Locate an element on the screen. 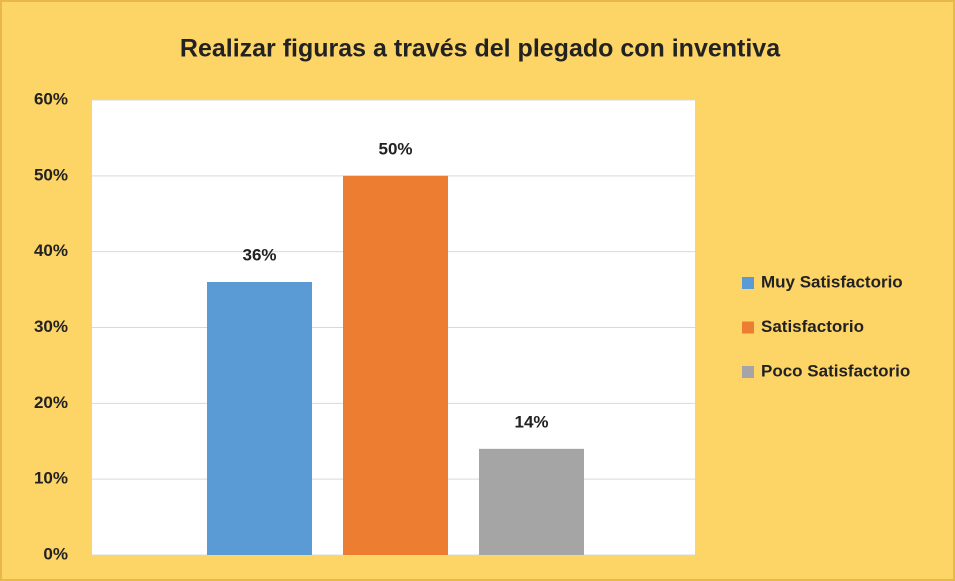 The width and height of the screenshot is (955, 581). y-tick-label: 30% is located at coordinates (51, 326).